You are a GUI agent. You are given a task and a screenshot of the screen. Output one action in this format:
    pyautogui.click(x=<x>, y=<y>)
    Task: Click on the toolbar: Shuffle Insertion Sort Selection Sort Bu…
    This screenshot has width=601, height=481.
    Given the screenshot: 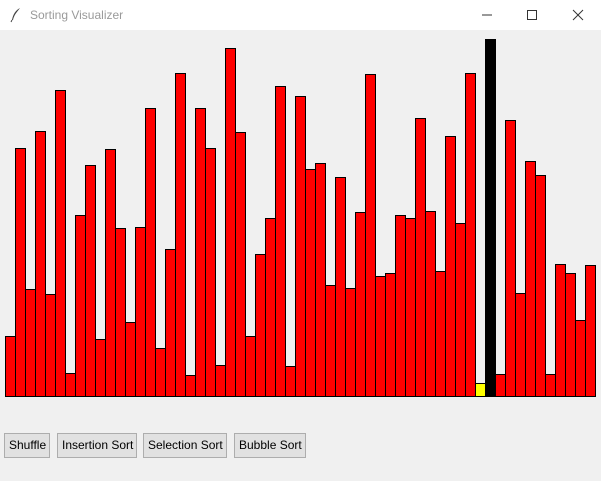 What is the action you would take?
    pyautogui.click(x=300, y=448)
    